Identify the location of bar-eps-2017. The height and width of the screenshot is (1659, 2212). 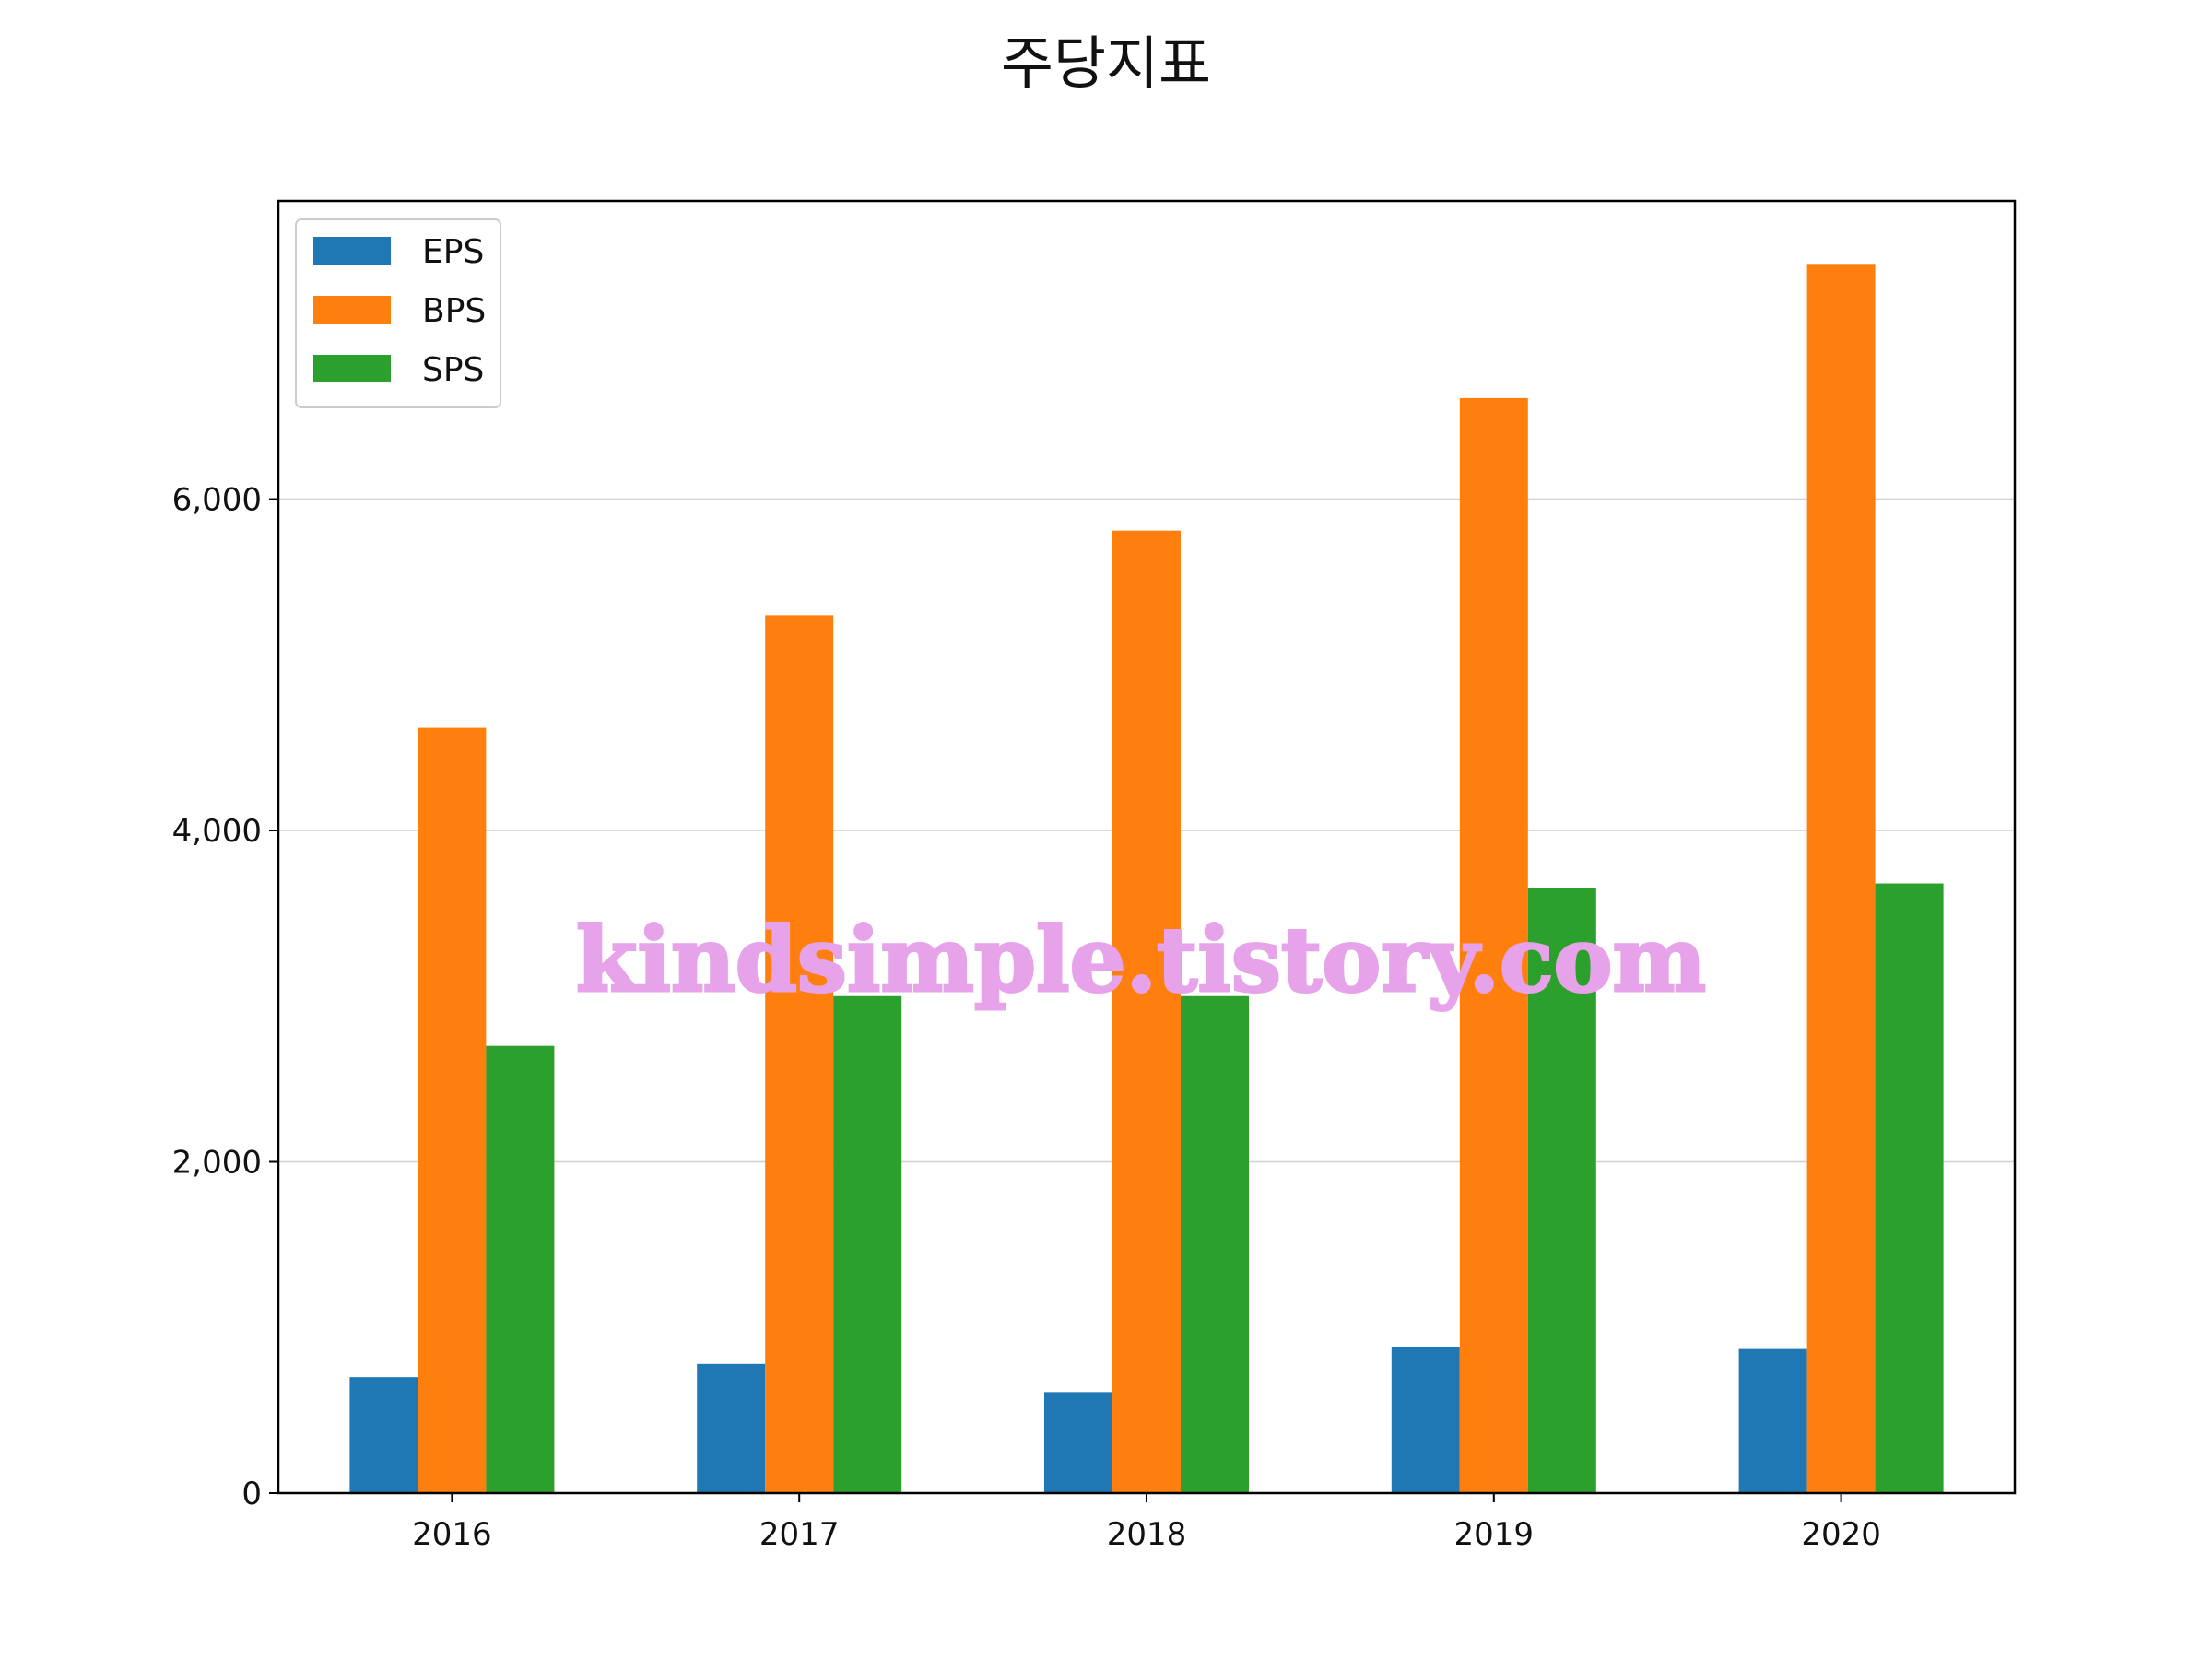
(731, 1428).